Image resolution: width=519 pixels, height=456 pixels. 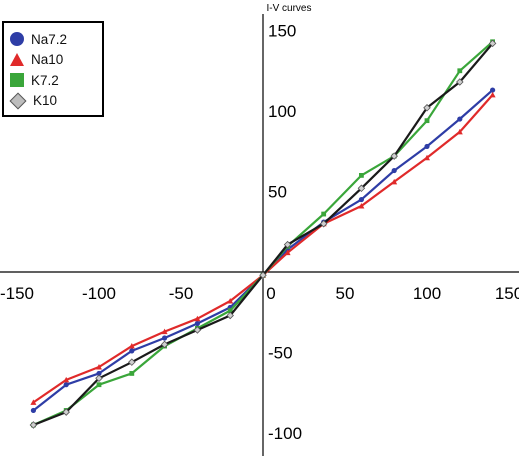 I want to click on legend-label-na10: Na10, so click(x=47, y=59).